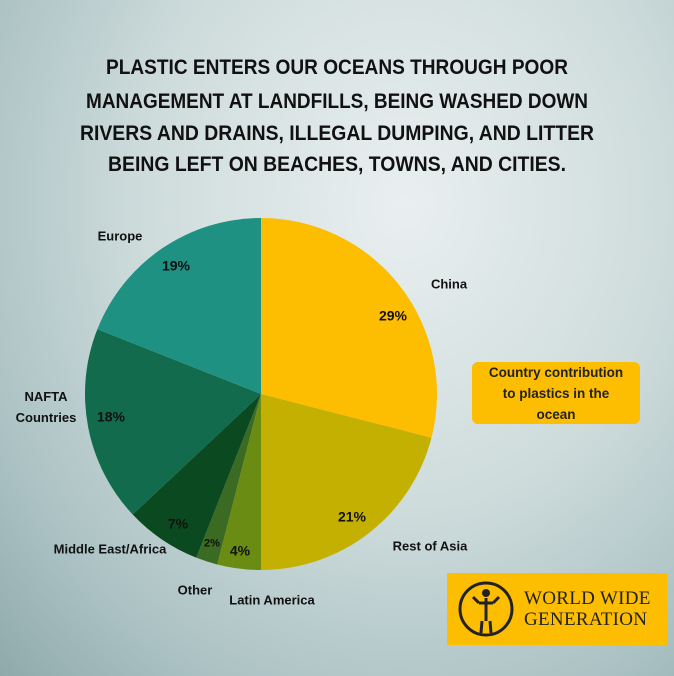 Image resolution: width=674 pixels, height=676 pixels. Describe the element at coordinates (486, 609) in the screenshot. I see `logo-icon` at that location.